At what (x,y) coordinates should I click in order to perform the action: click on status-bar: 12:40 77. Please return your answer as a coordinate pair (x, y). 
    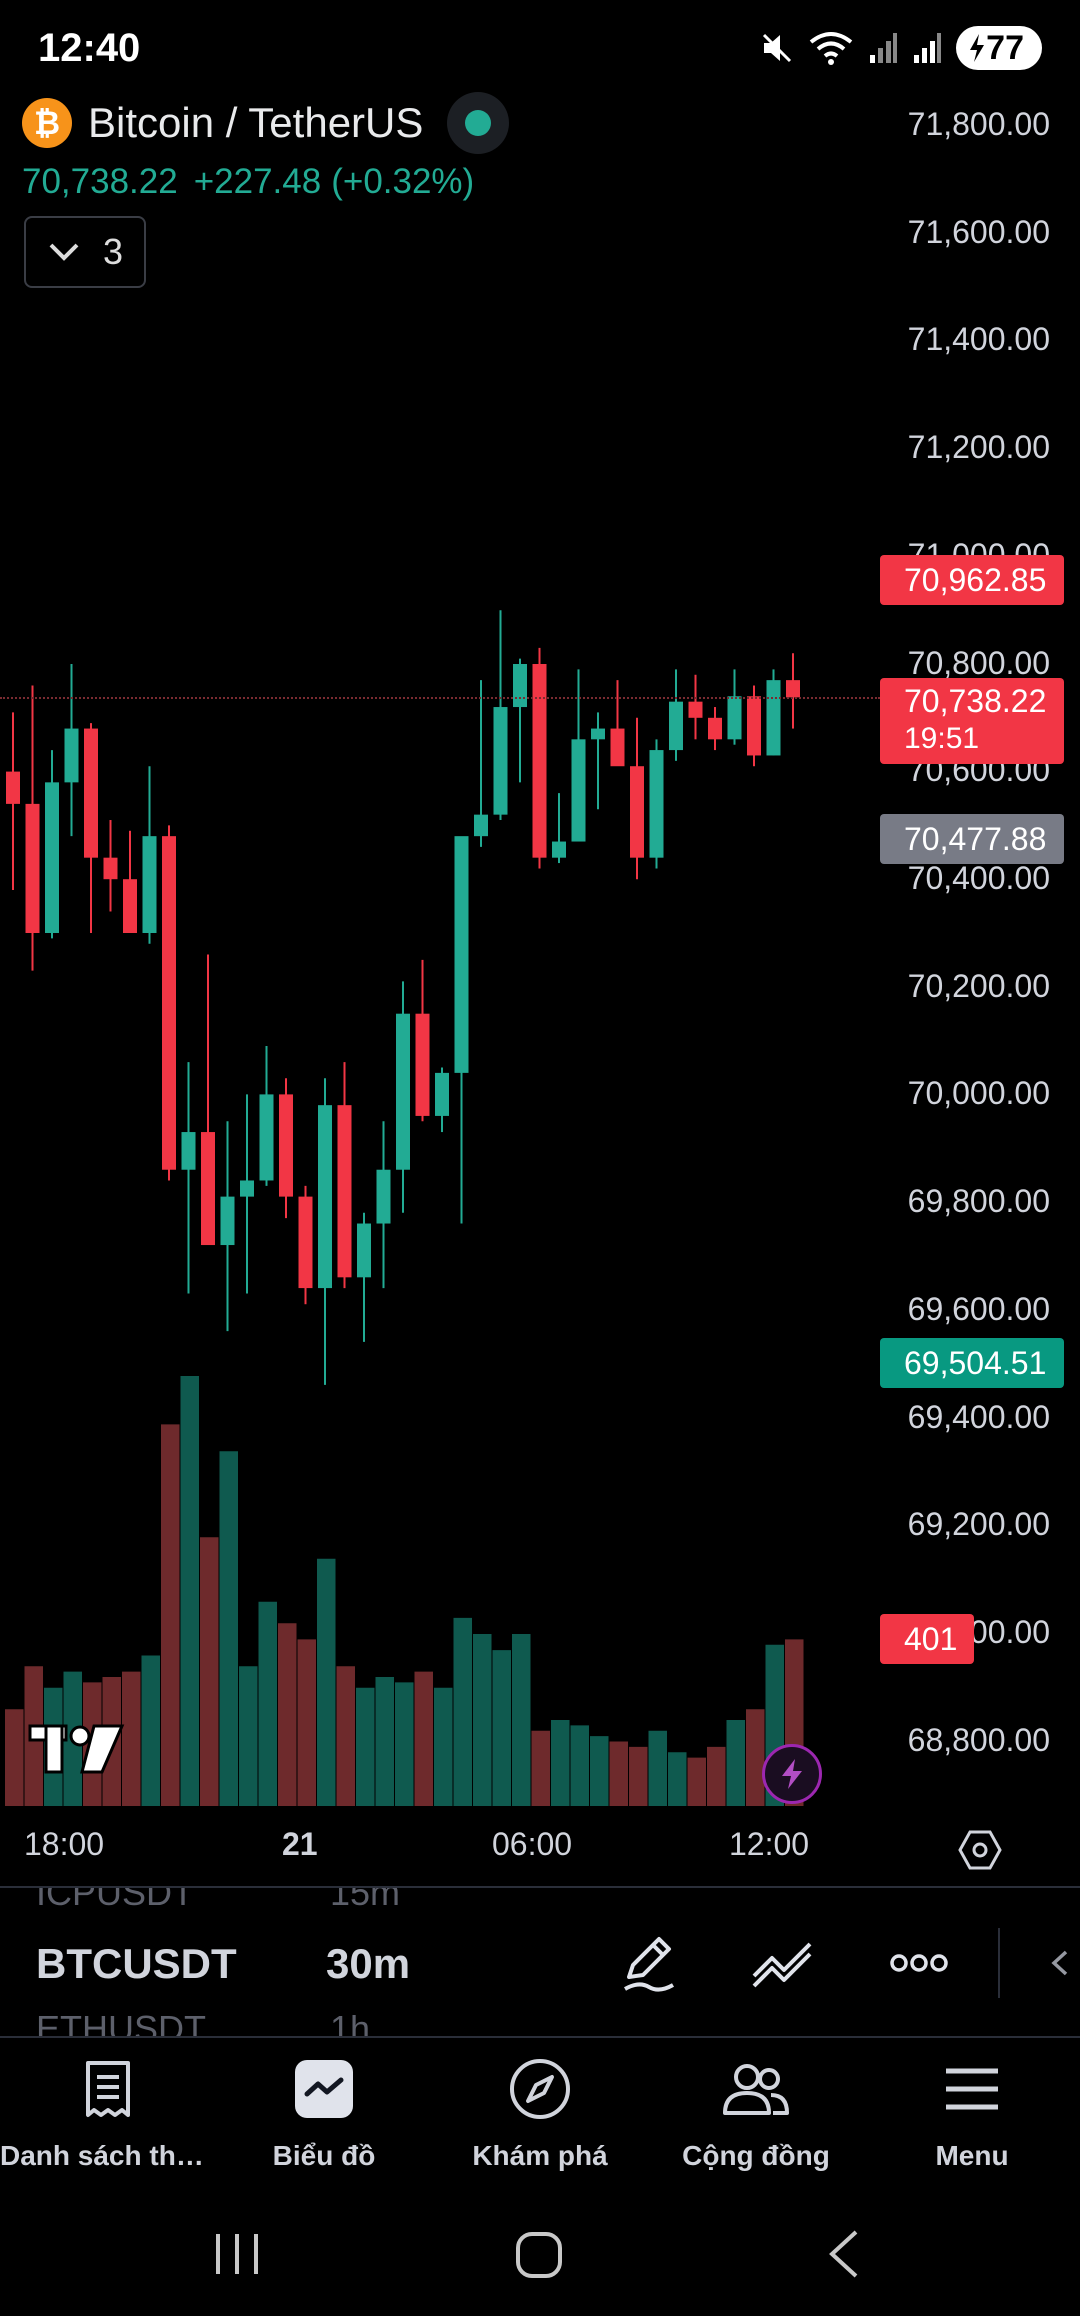
    Looking at the image, I should click on (540, 47).